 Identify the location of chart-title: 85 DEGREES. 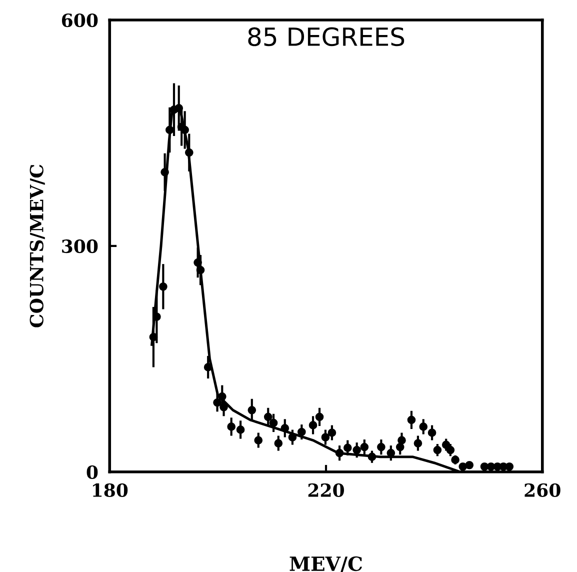
(326, 36).